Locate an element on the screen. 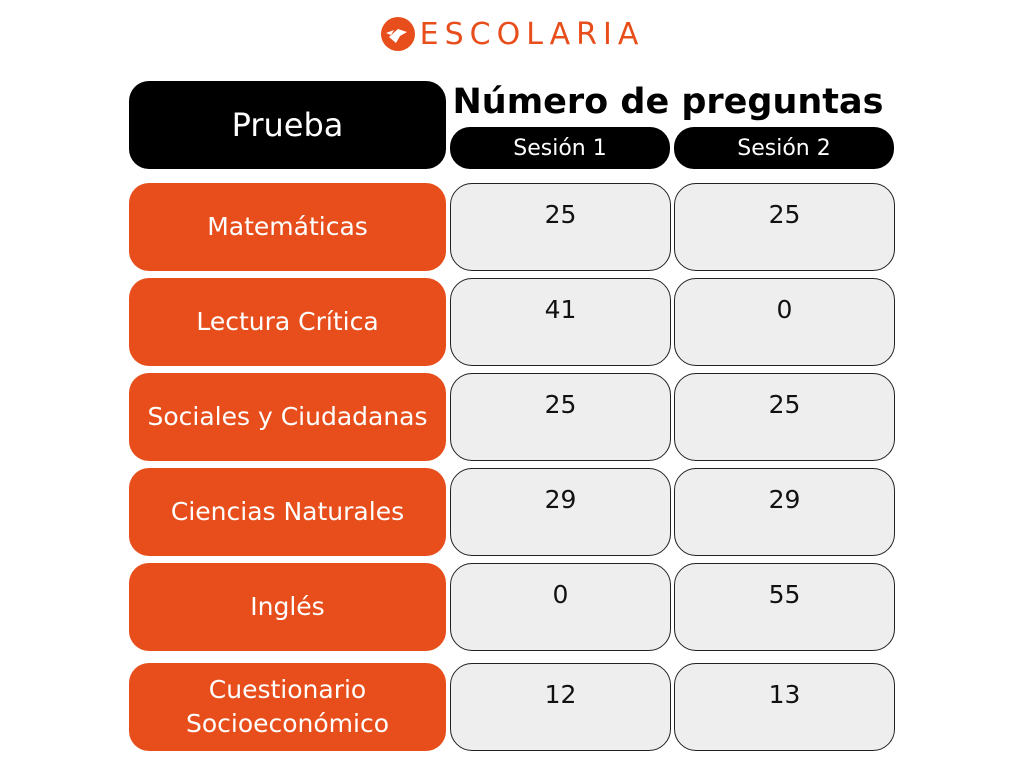 The image size is (1024, 768). row-label: Sociales y Ciudadanas is located at coordinates (287, 417).